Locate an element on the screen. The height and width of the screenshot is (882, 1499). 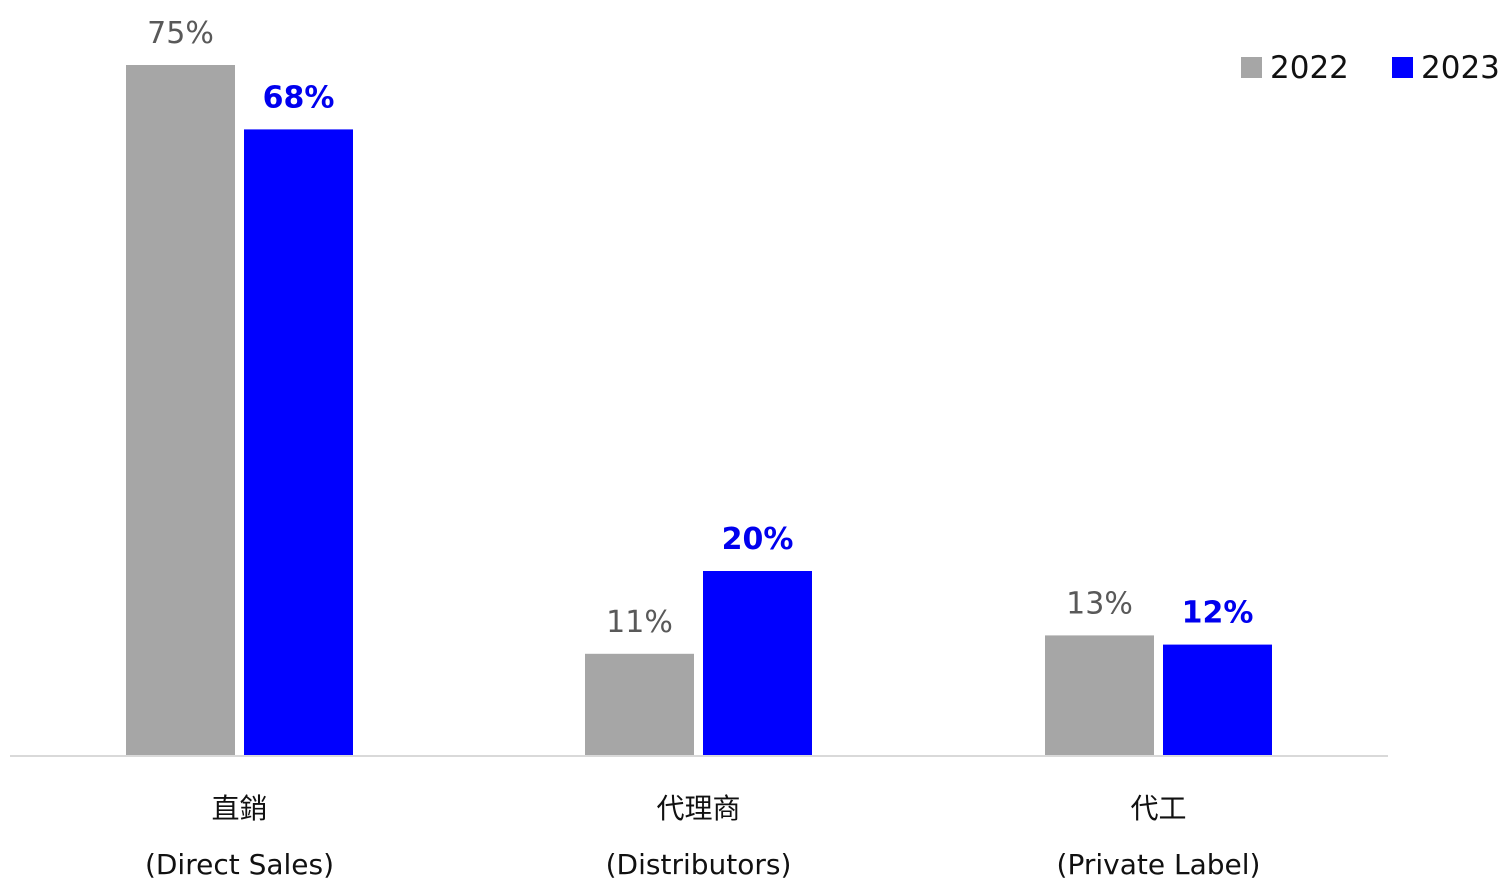
category-label-1-line1: 代理商 is located at coordinates (698, 808).